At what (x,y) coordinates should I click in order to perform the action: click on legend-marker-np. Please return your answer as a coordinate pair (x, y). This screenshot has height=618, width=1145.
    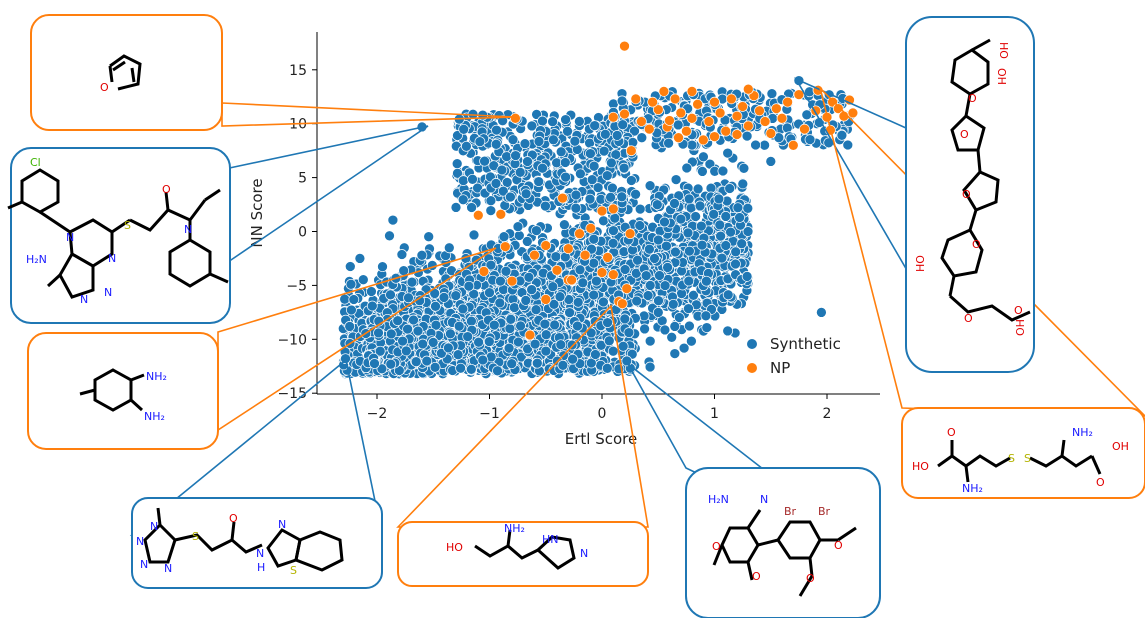
    Looking at the image, I should click on (752, 368).